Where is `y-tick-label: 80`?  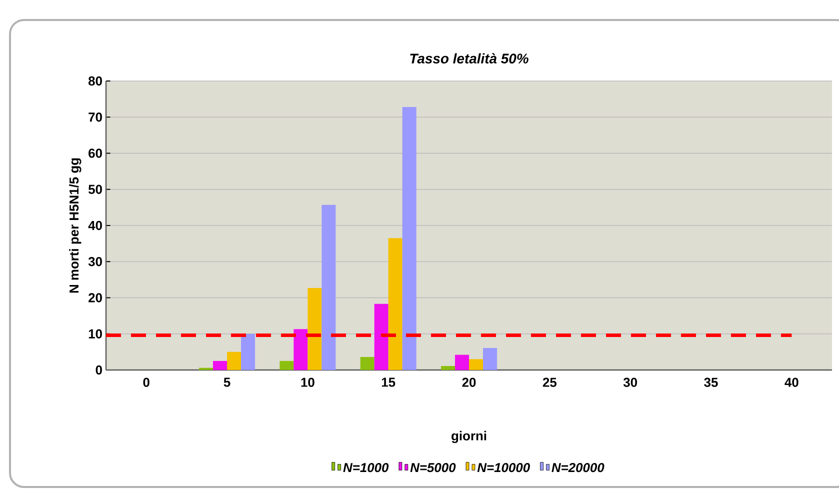 y-tick-label: 80 is located at coordinates (95, 81).